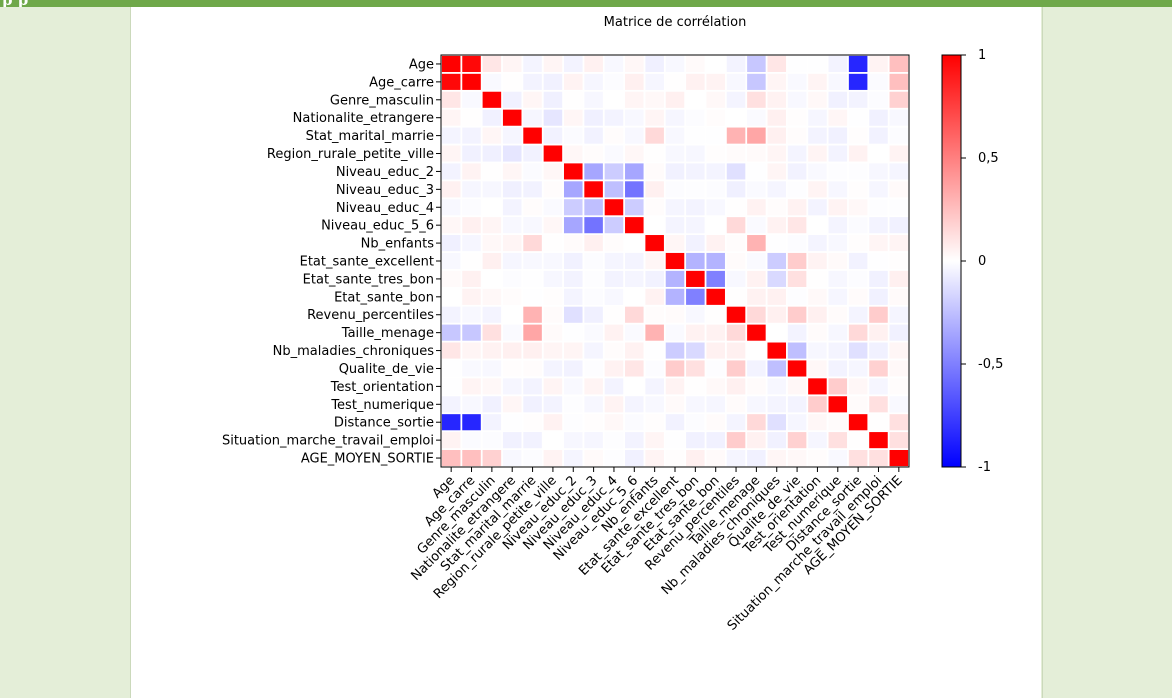 The height and width of the screenshot is (698, 1172). Describe the element at coordinates (387, 333) in the screenshot. I see `y-tick-label: Taille_menage` at that location.